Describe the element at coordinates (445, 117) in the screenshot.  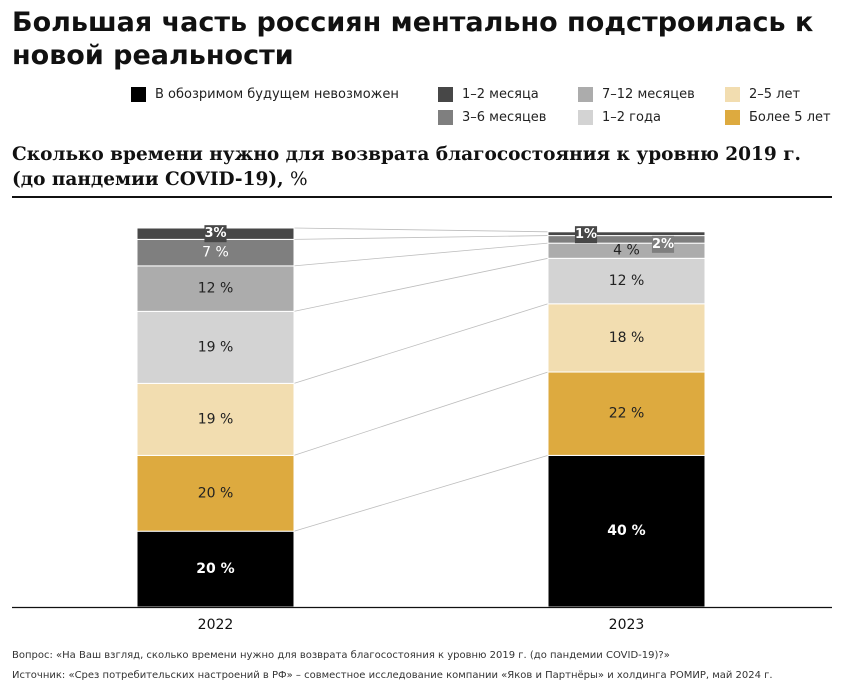
I see `legend-swatch-3-6-months` at that location.